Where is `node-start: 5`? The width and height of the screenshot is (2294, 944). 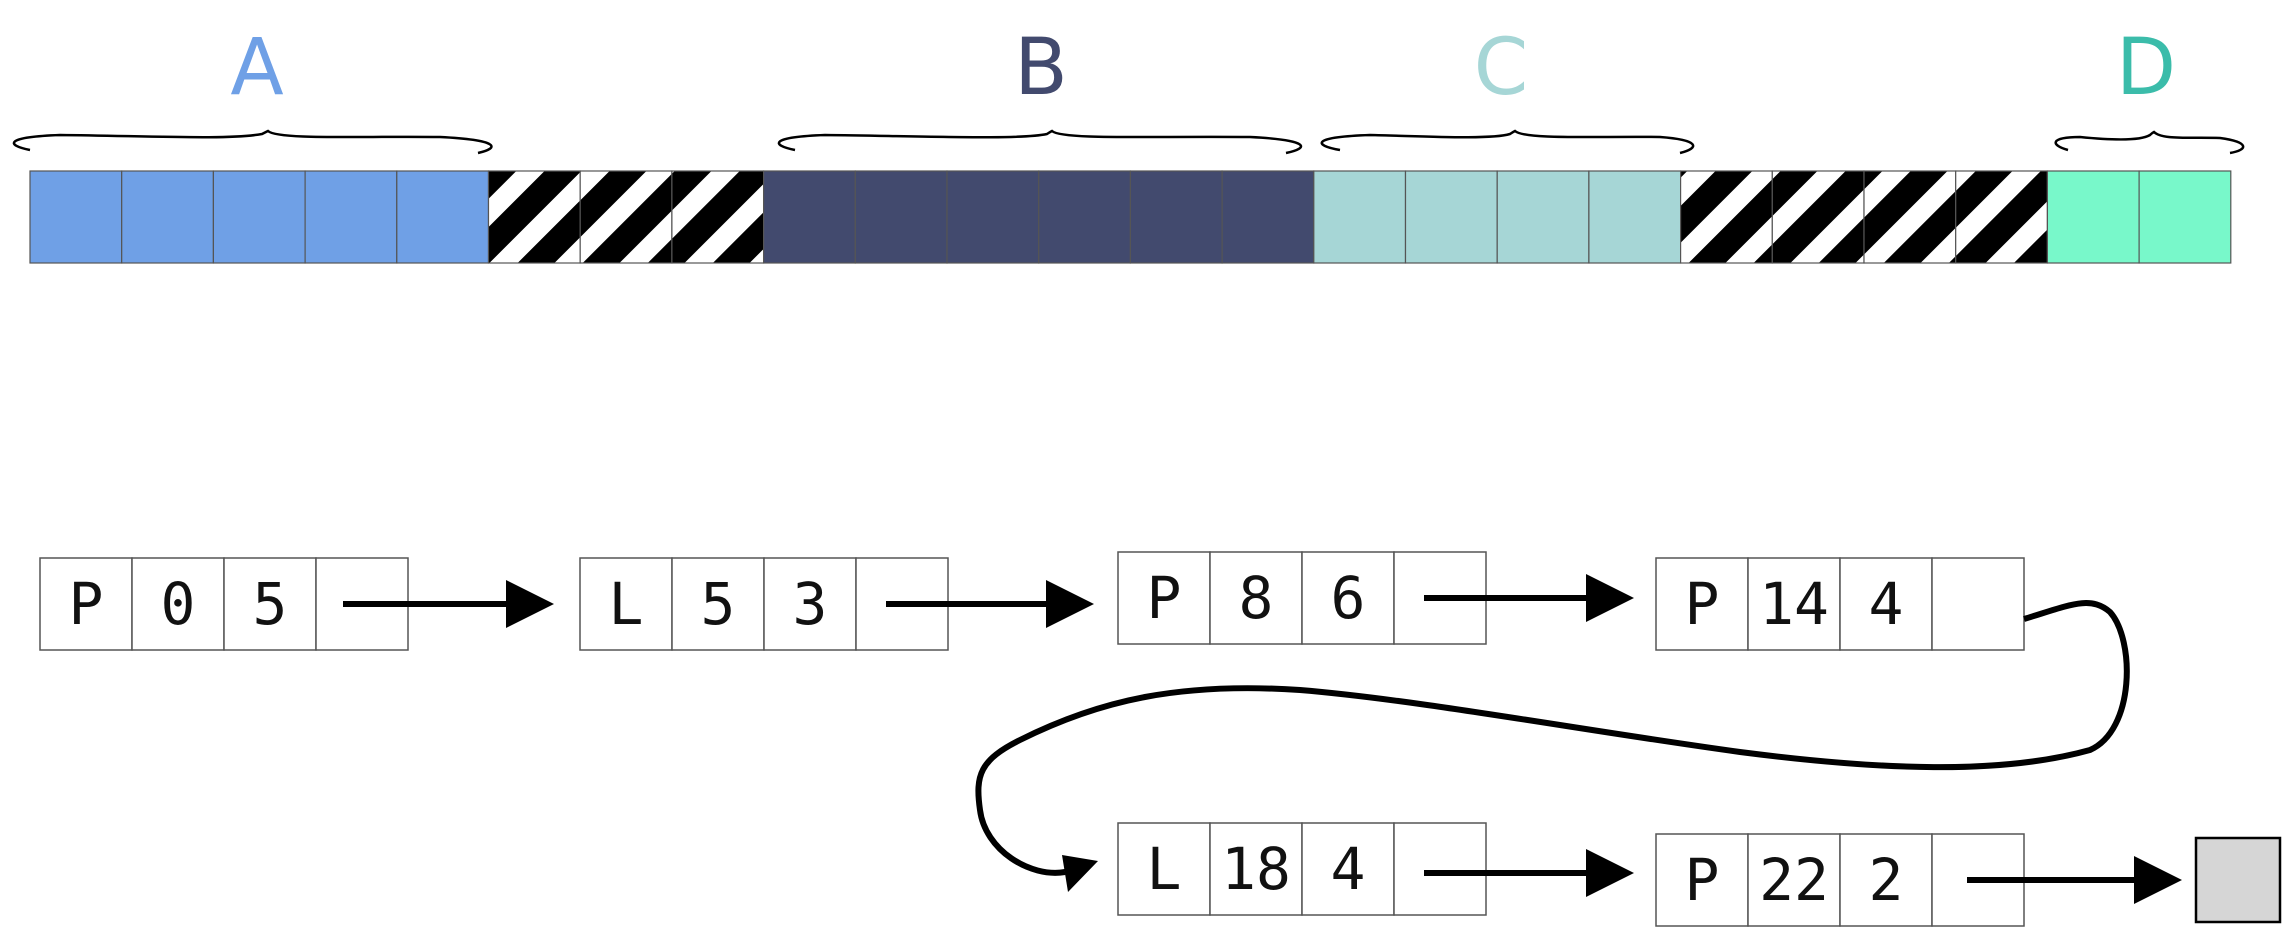 node-start: 5 is located at coordinates (718, 604).